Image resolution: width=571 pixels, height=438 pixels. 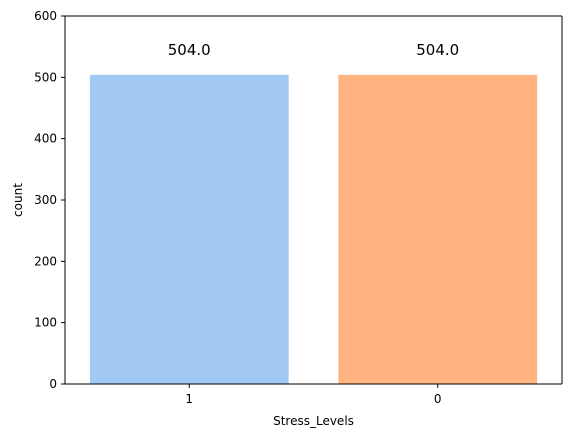 I want to click on y-tick-label-500: 500, so click(x=45, y=77).